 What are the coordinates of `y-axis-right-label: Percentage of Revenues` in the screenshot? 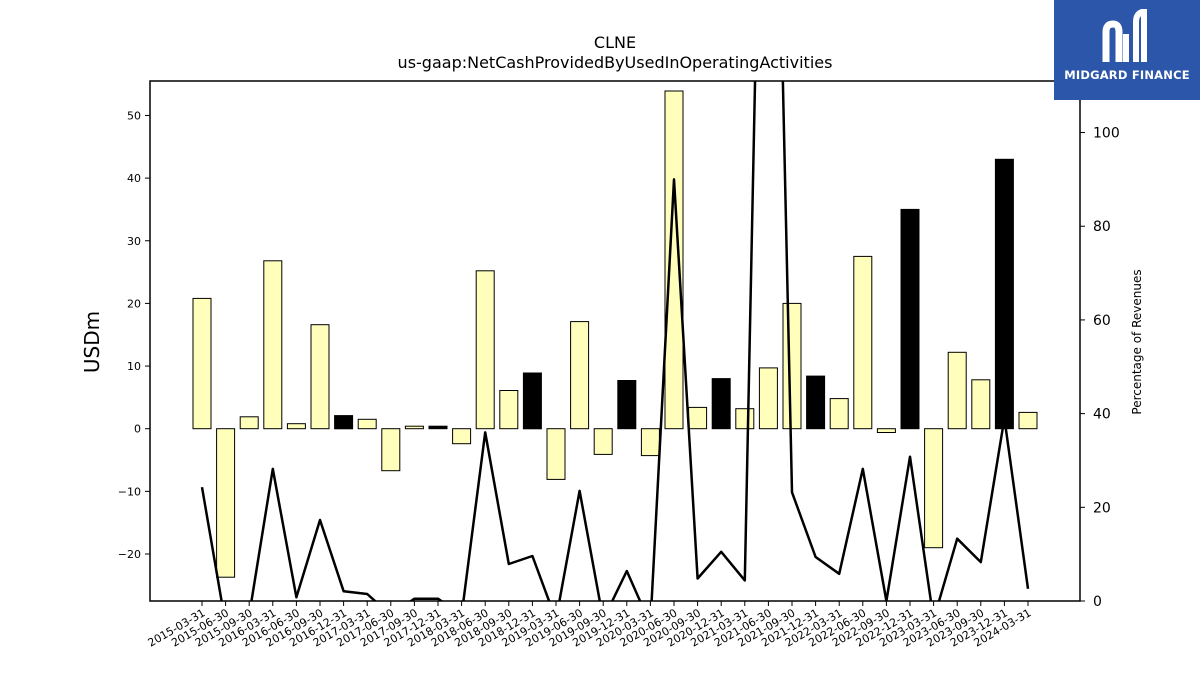 It's located at (1137, 341).